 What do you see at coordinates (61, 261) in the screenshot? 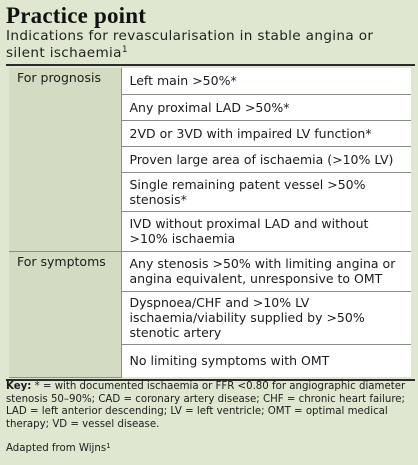
I see `category-label: For symptoms` at bounding box center [61, 261].